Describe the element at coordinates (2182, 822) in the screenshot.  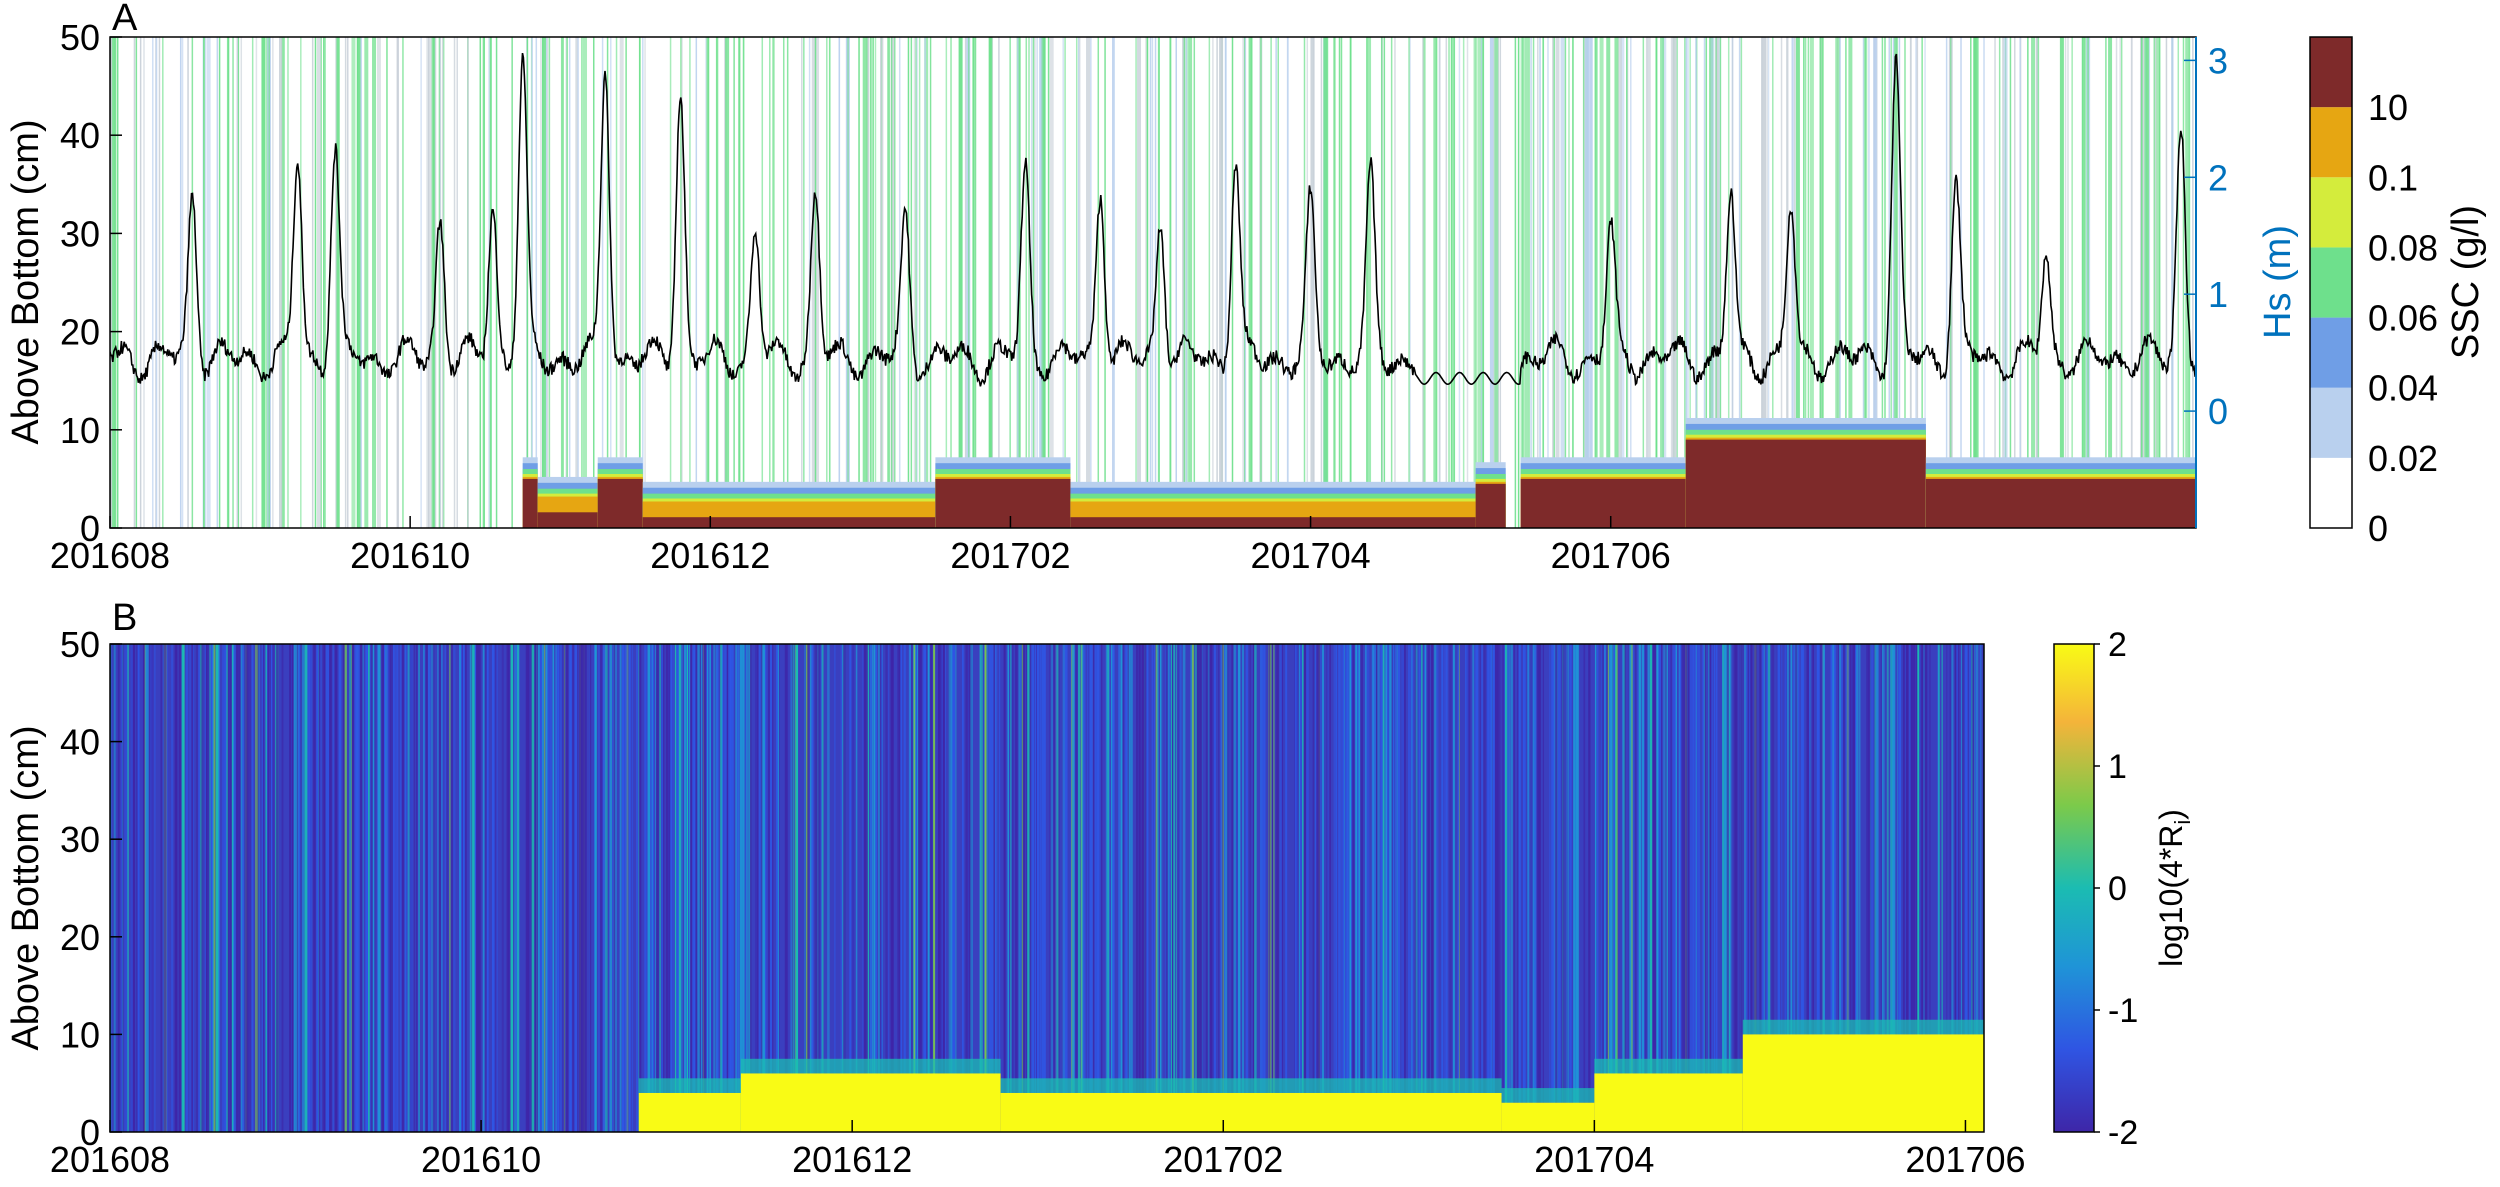
I see `panel-b-colorbar-label-sub: i` at that location.